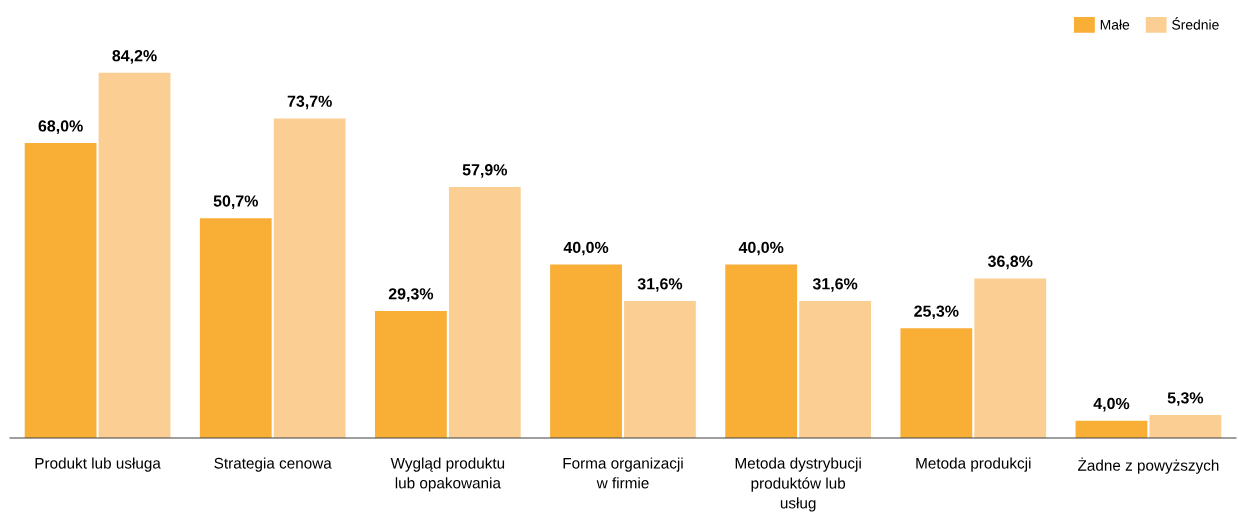 The height and width of the screenshot is (526, 1238). What do you see at coordinates (60, 127) in the screenshot?
I see `data-label: 68,0%` at bounding box center [60, 127].